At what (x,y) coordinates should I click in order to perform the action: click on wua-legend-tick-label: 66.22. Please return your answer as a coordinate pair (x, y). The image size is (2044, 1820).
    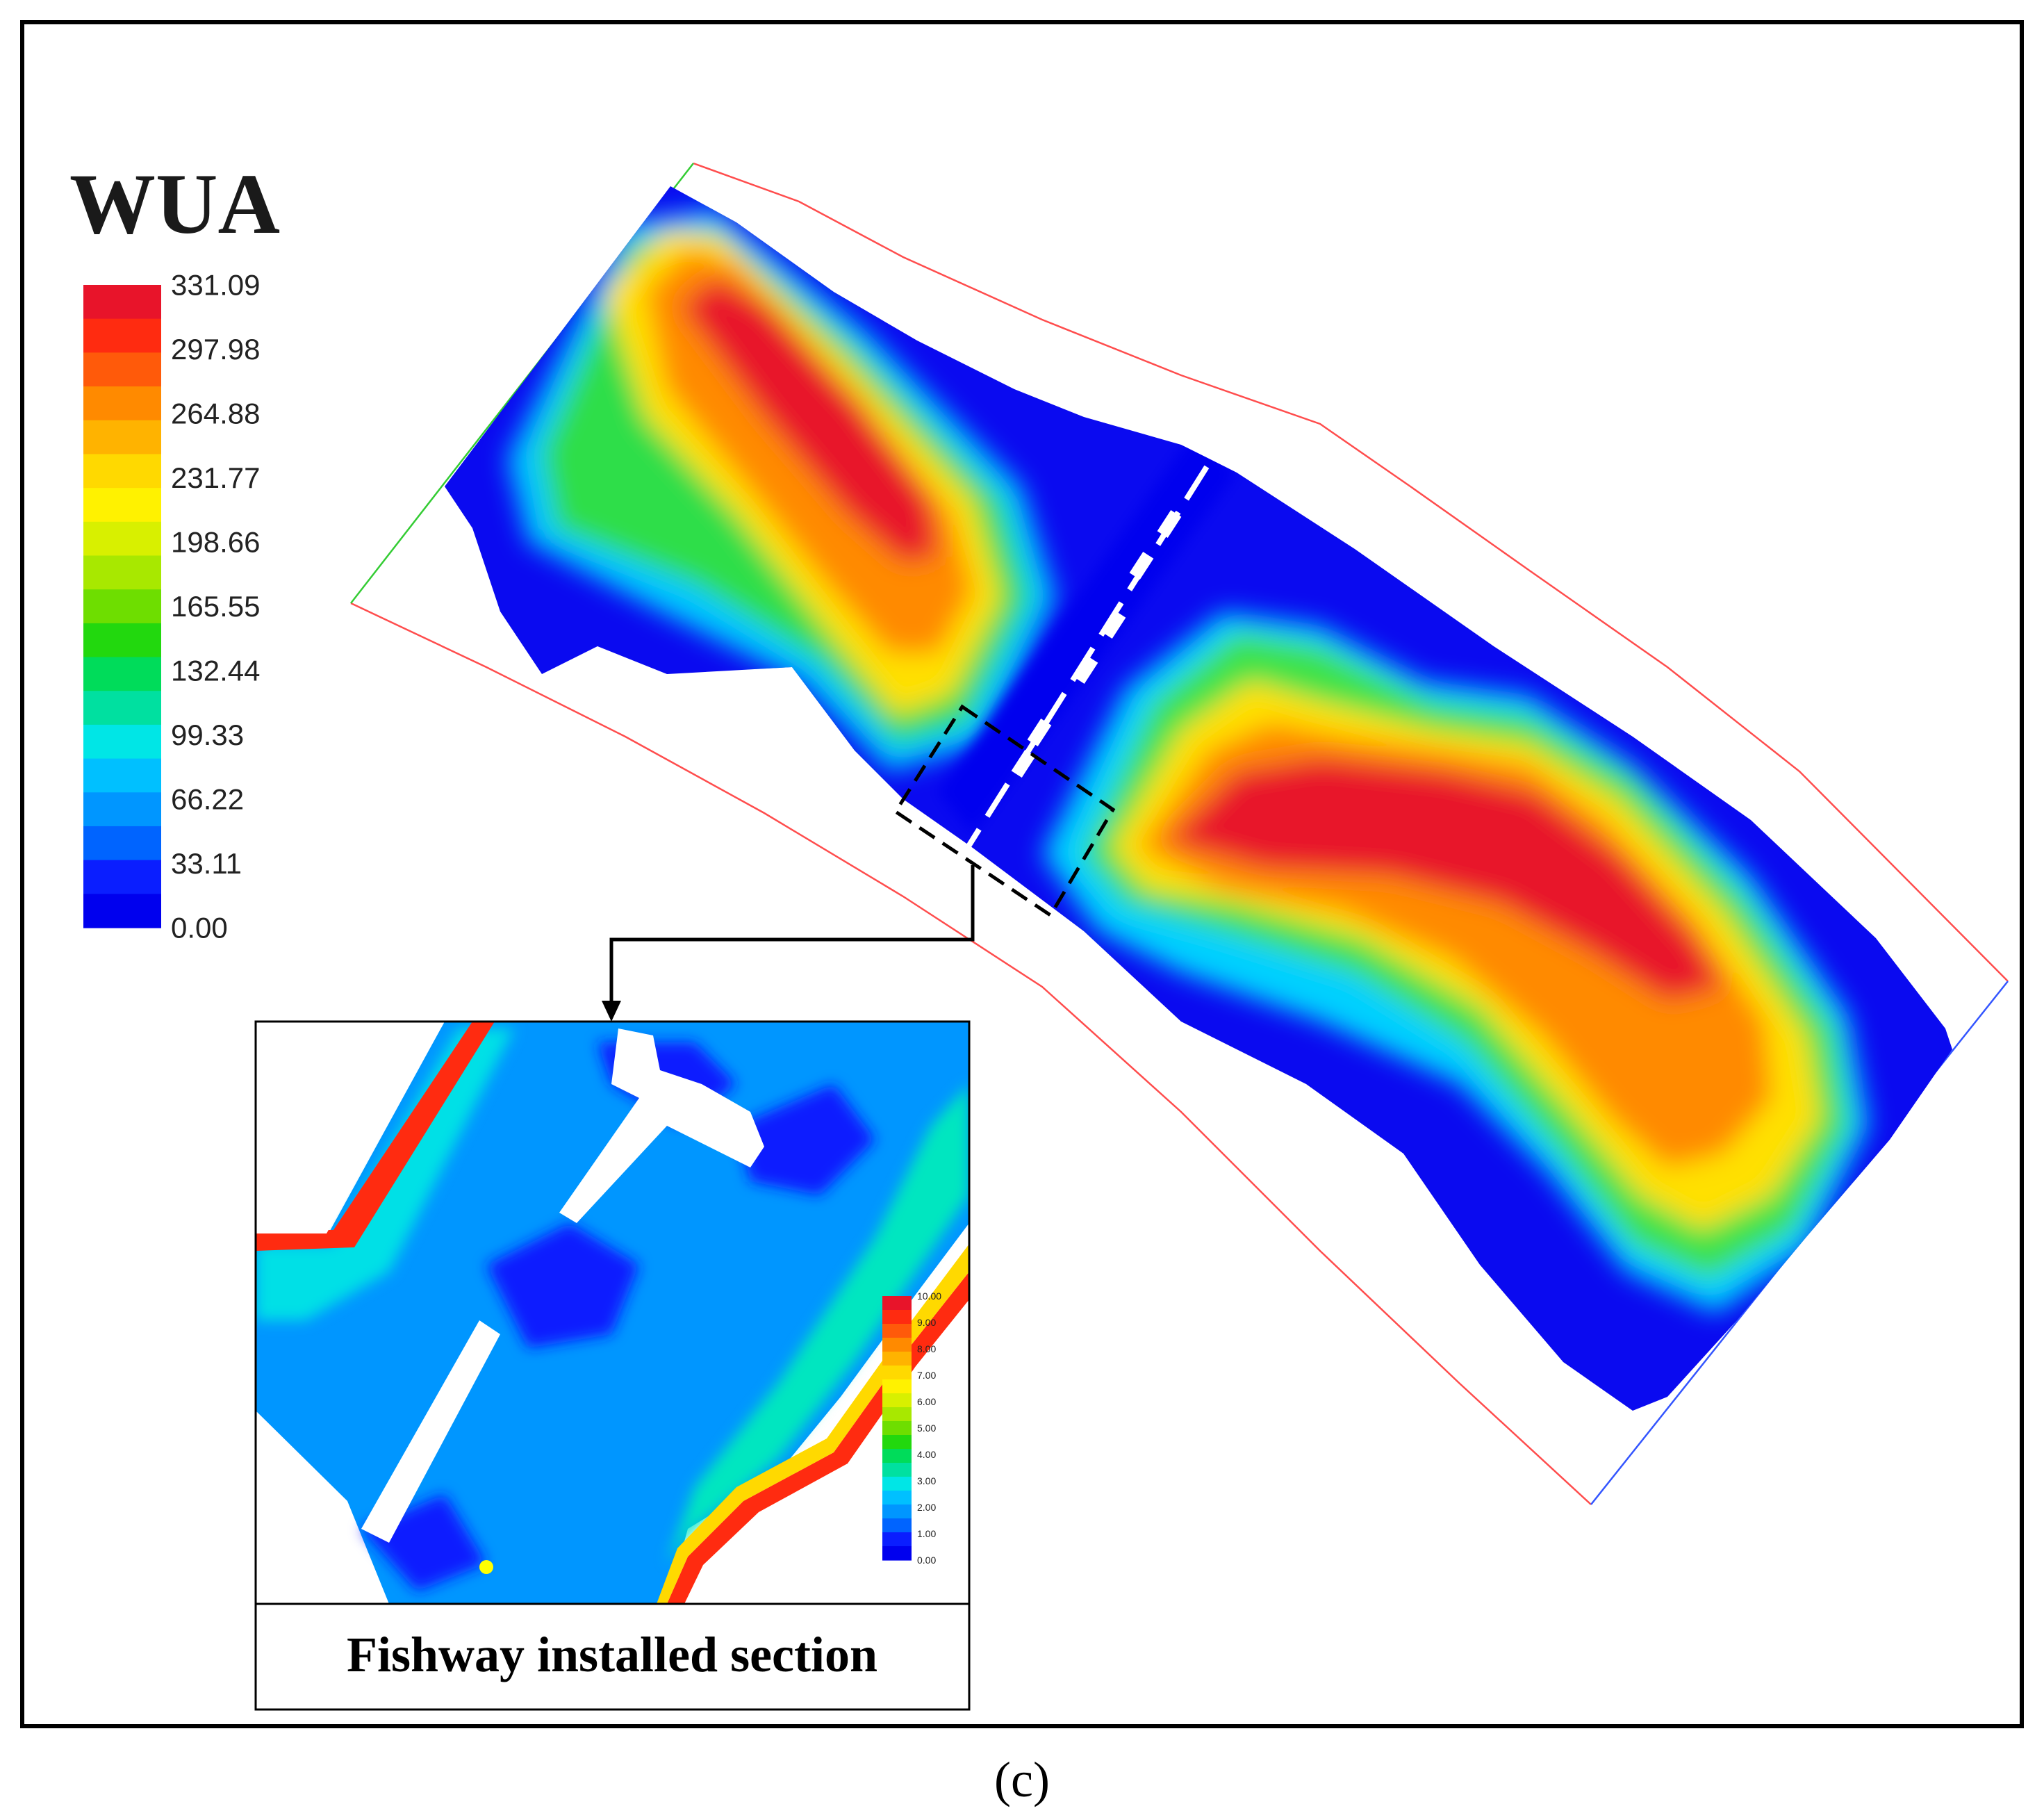
    Looking at the image, I should click on (207, 799).